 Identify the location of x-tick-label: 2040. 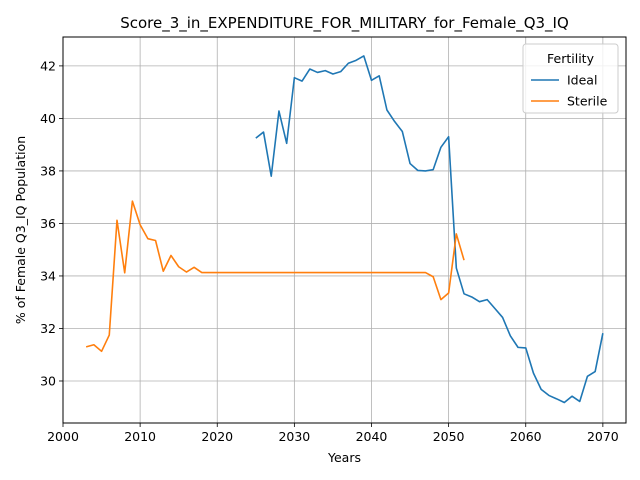
(372, 436).